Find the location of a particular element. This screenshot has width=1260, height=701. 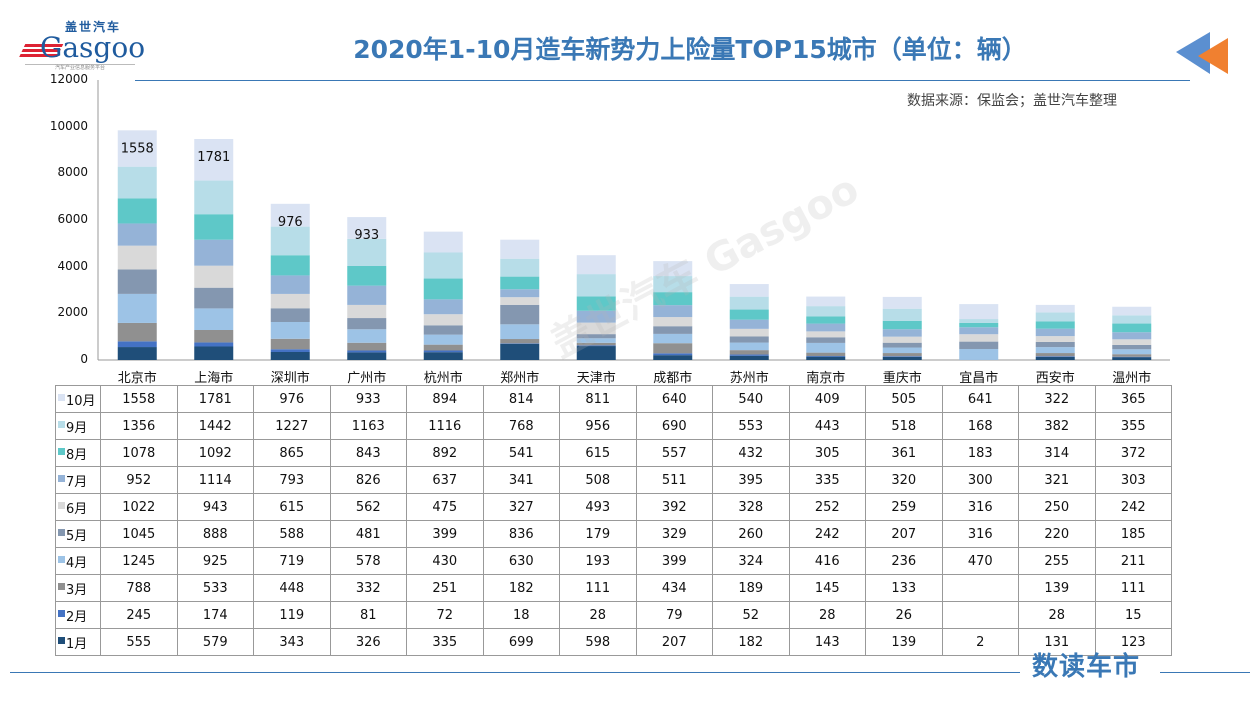

category-label: 苏州市 is located at coordinates (749, 378).